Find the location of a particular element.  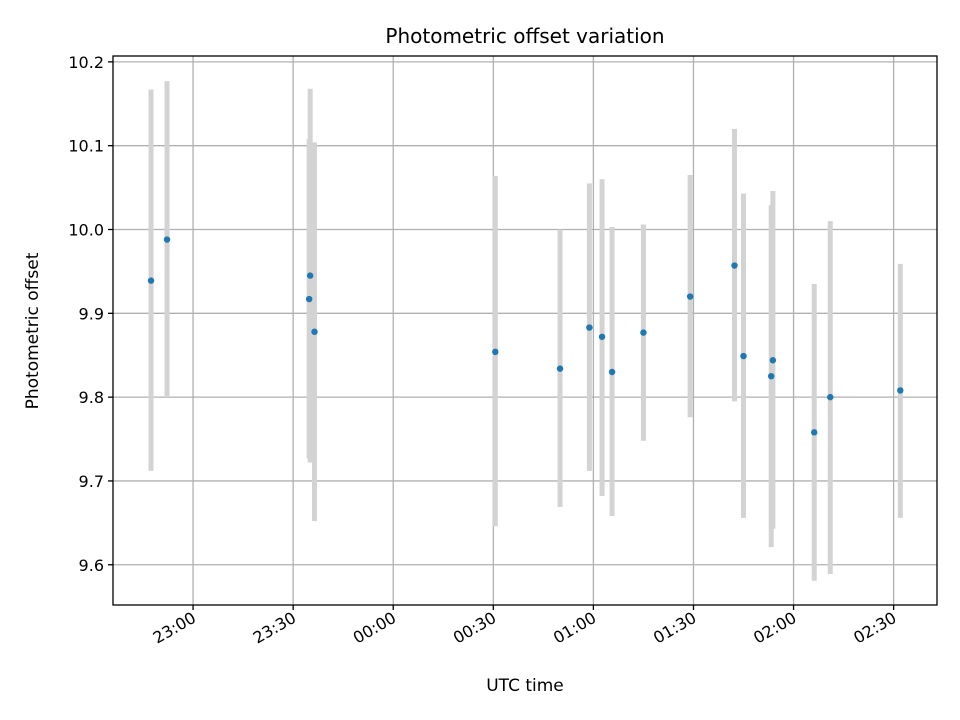

x-tick-label: 02:30 is located at coordinates (874, 628).